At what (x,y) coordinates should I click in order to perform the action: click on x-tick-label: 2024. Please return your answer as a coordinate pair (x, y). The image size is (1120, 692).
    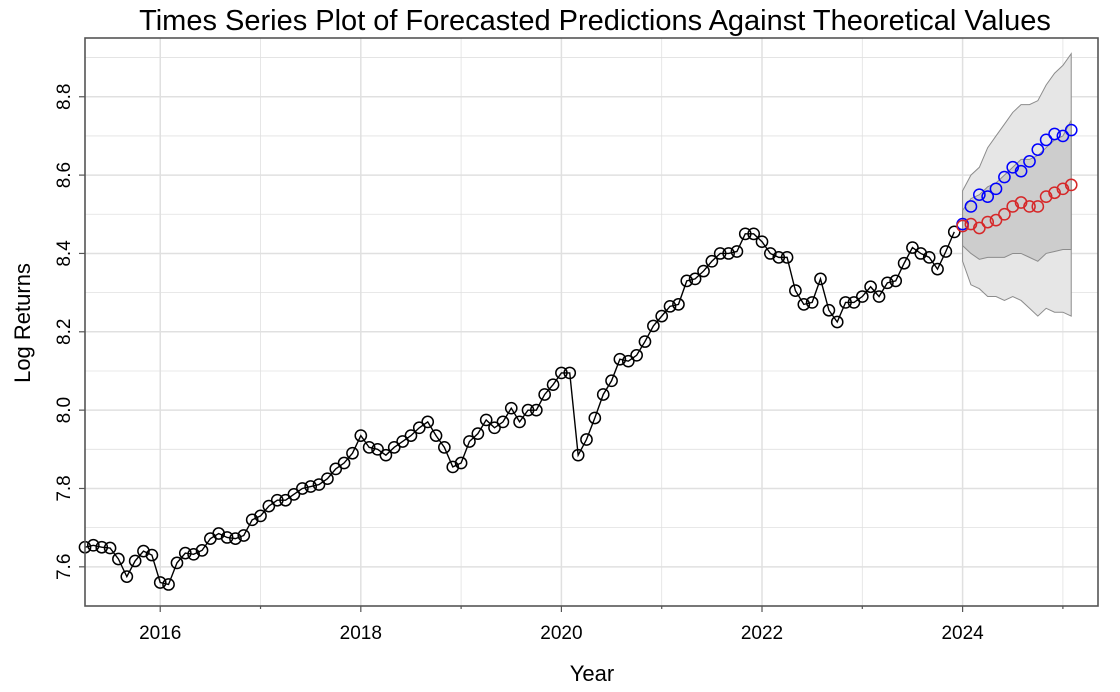
    Looking at the image, I should click on (962, 633).